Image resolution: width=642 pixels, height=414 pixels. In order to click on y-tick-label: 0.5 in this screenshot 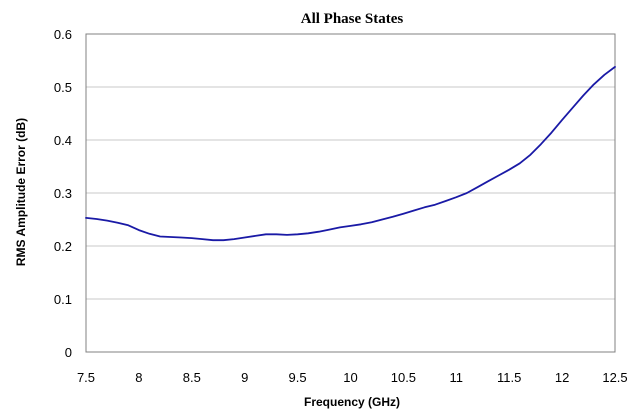, I will do `click(63, 87)`.